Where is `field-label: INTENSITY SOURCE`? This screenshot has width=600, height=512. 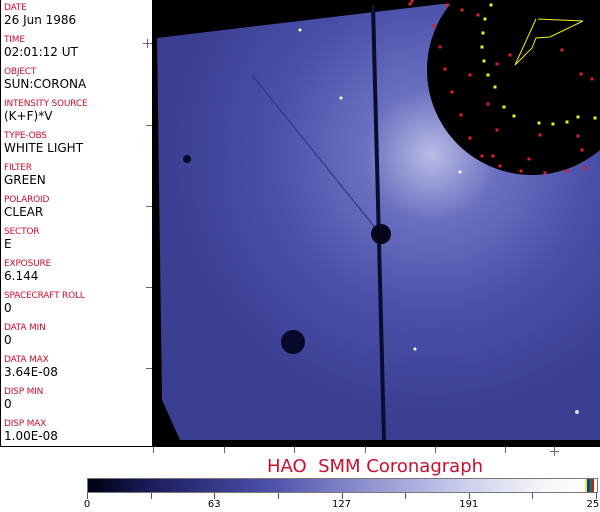
field-label: INTENSITY SOURCE is located at coordinates (46, 104).